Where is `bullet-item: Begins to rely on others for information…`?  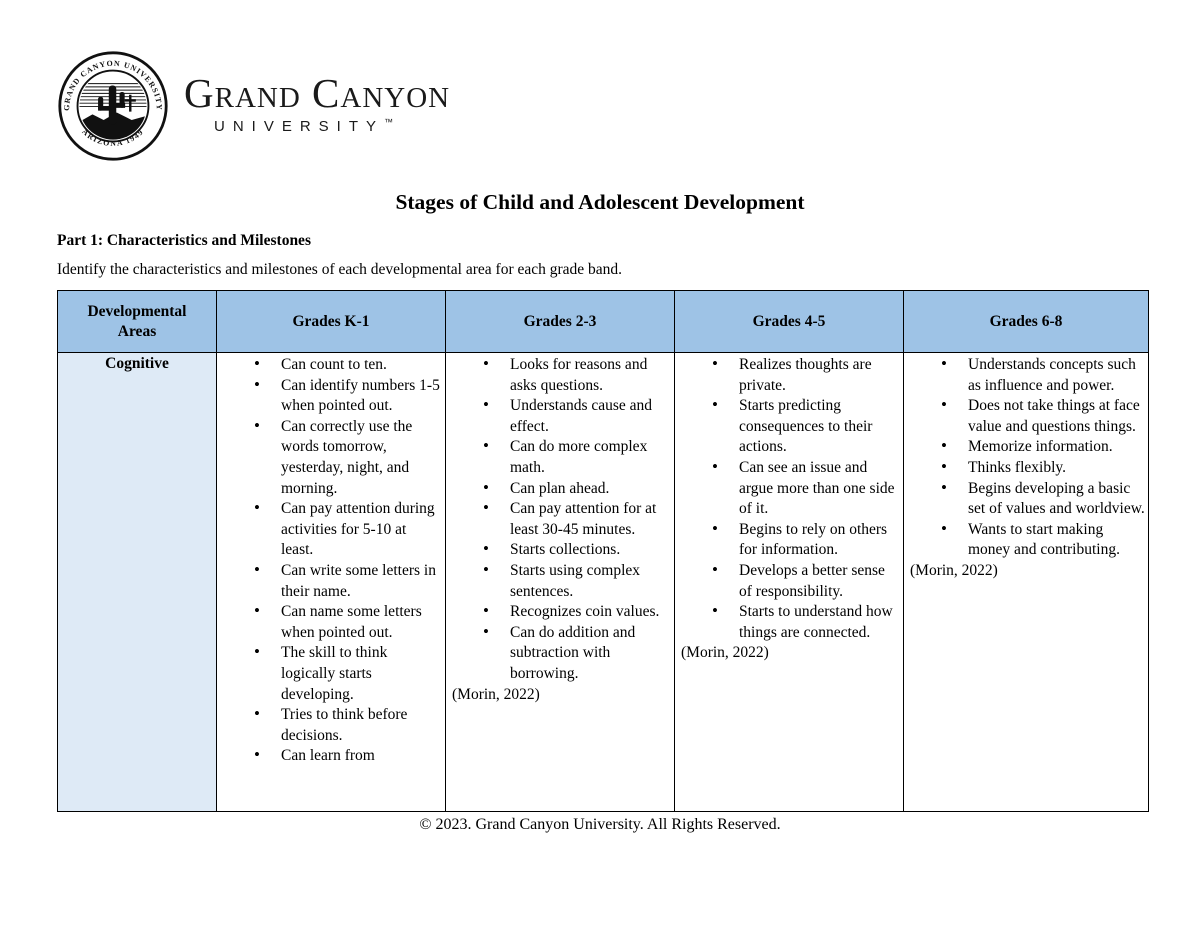 bullet-item: Begins to rely on others for information… is located at coordinates (789, 540).